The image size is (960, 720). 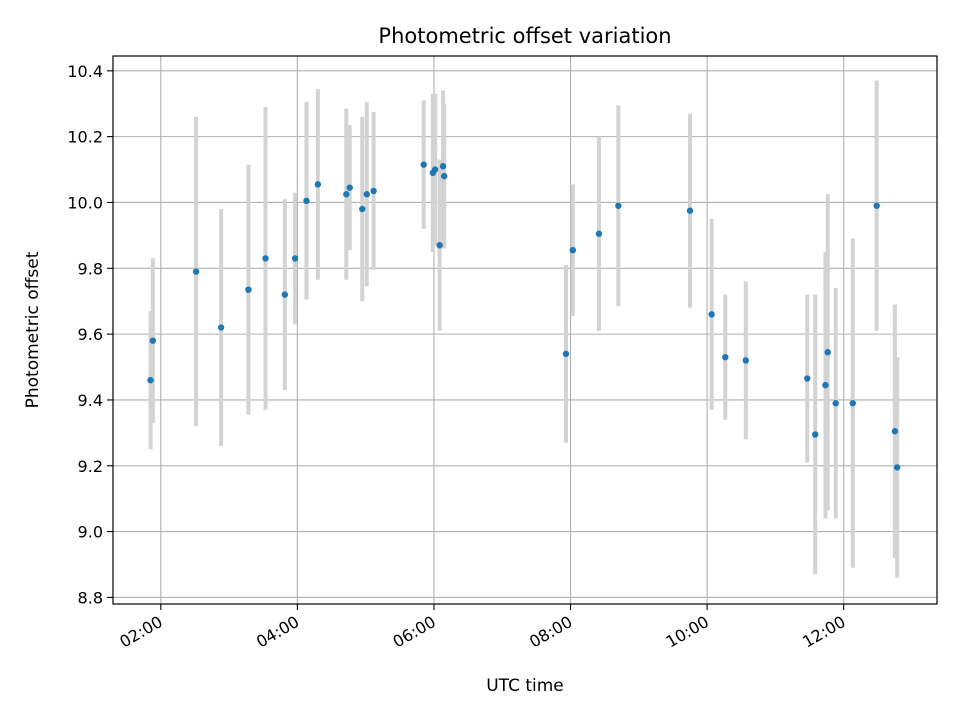 I want to click on y-tick-label: 10.2, so click(x=85, y=137).